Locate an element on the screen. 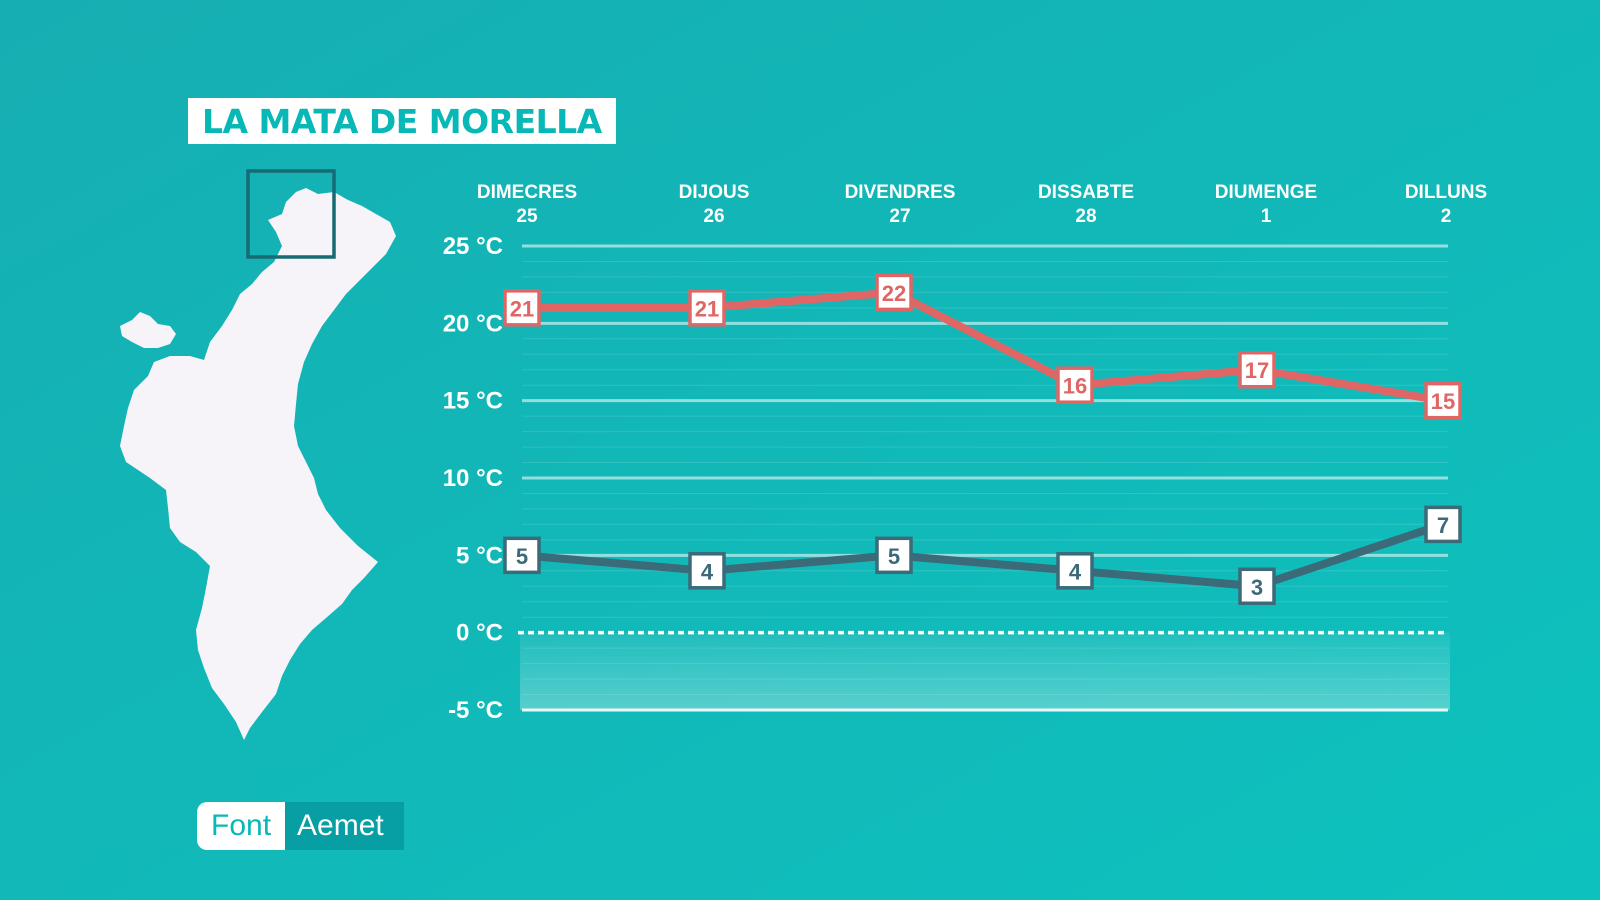 This screenshot has width=1600, height=900. y-tick-label: 20 °C is located at coordinates (473, 323).